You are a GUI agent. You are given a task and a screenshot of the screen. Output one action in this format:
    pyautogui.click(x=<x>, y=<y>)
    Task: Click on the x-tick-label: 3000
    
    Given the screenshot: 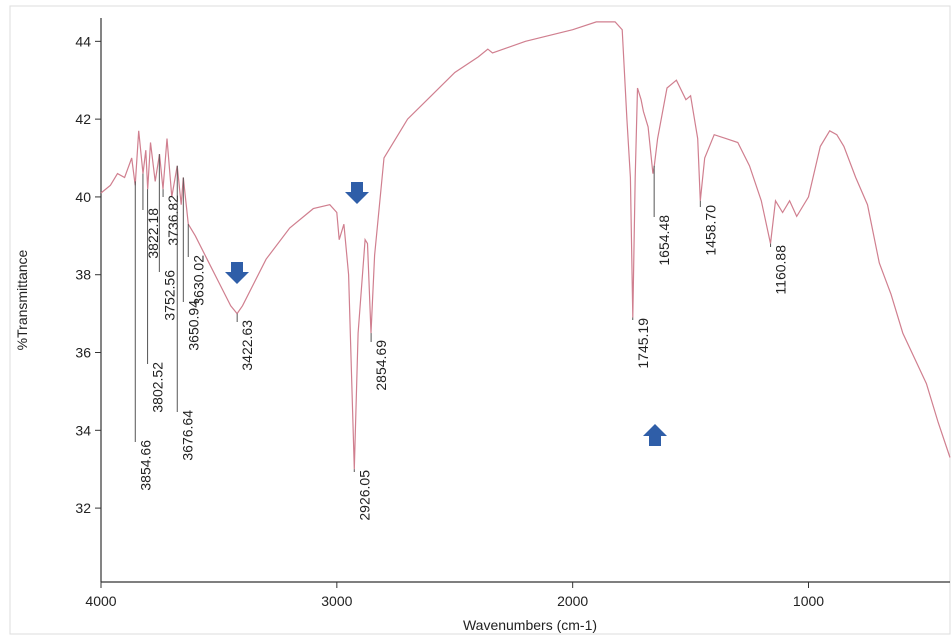 What is the action you would take?
    pyautogui.click(x=336, y=601)
    